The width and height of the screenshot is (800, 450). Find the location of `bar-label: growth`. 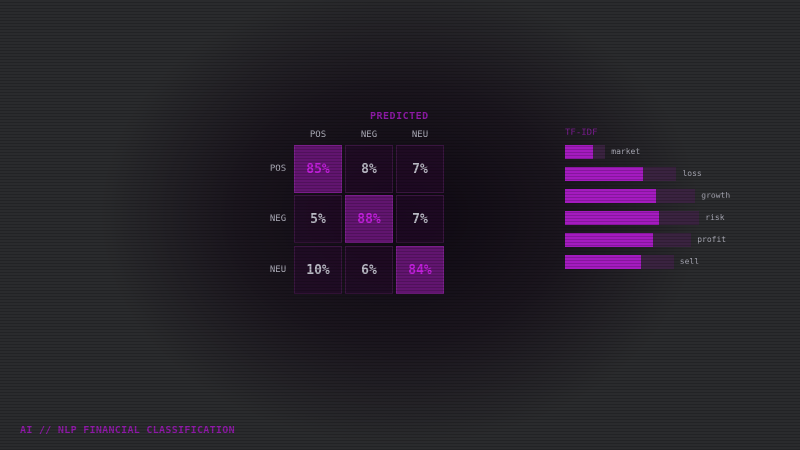

bar-label: growth is located at coordinates (716, 195).